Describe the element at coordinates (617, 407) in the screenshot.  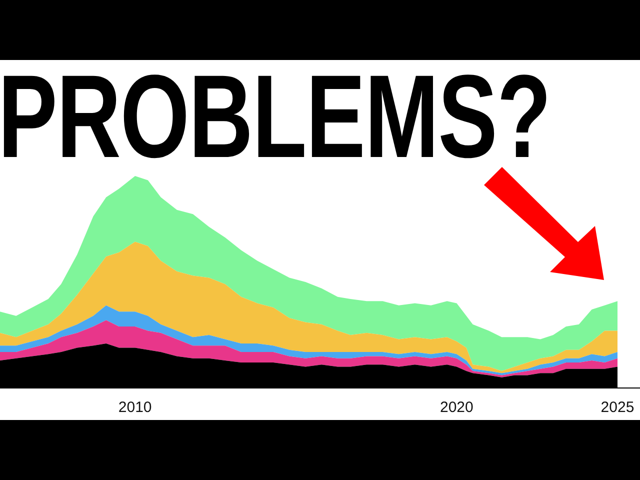
I see `x-tick-label: 2025` at that location.